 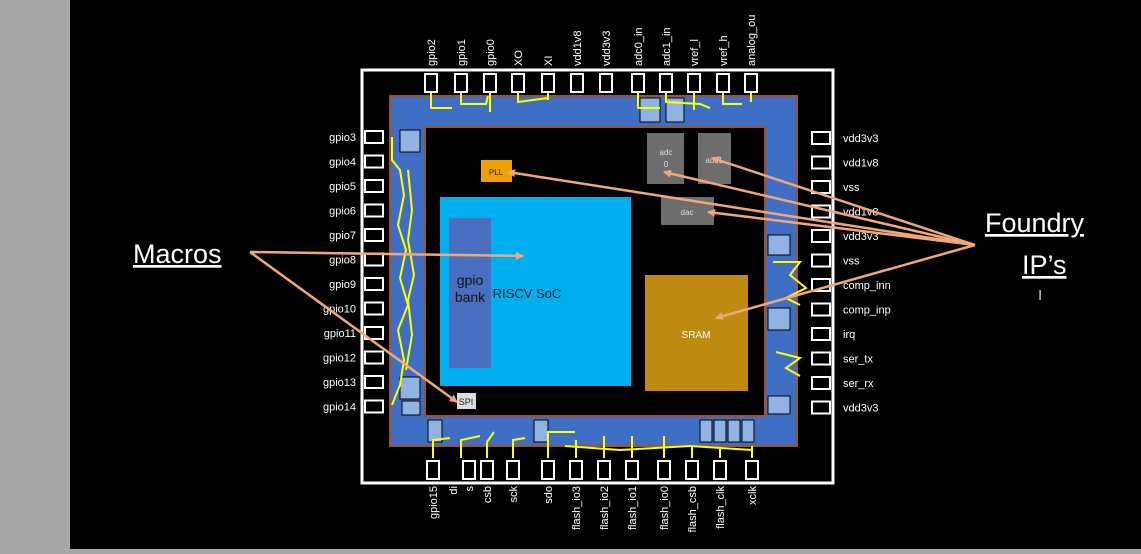 I want to click on bottom-pin-label-10: flash_csb, so click(x=693, y=509).